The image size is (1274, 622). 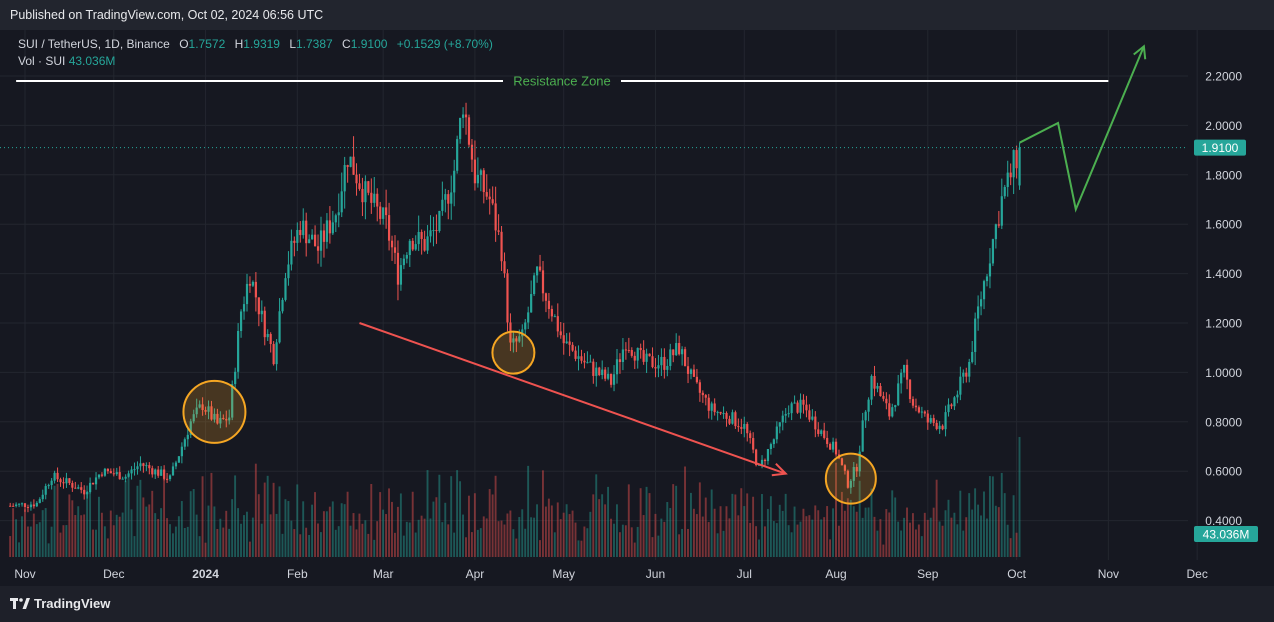 I want to click on tradingview-logo: TradingView, so click(x=60, y=603).